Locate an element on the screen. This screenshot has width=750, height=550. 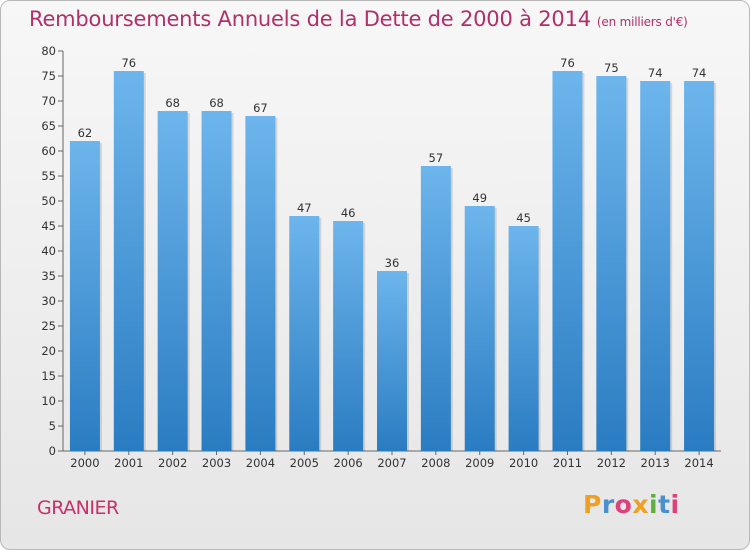
logo-letter: o is located at coordinates (623, 504).